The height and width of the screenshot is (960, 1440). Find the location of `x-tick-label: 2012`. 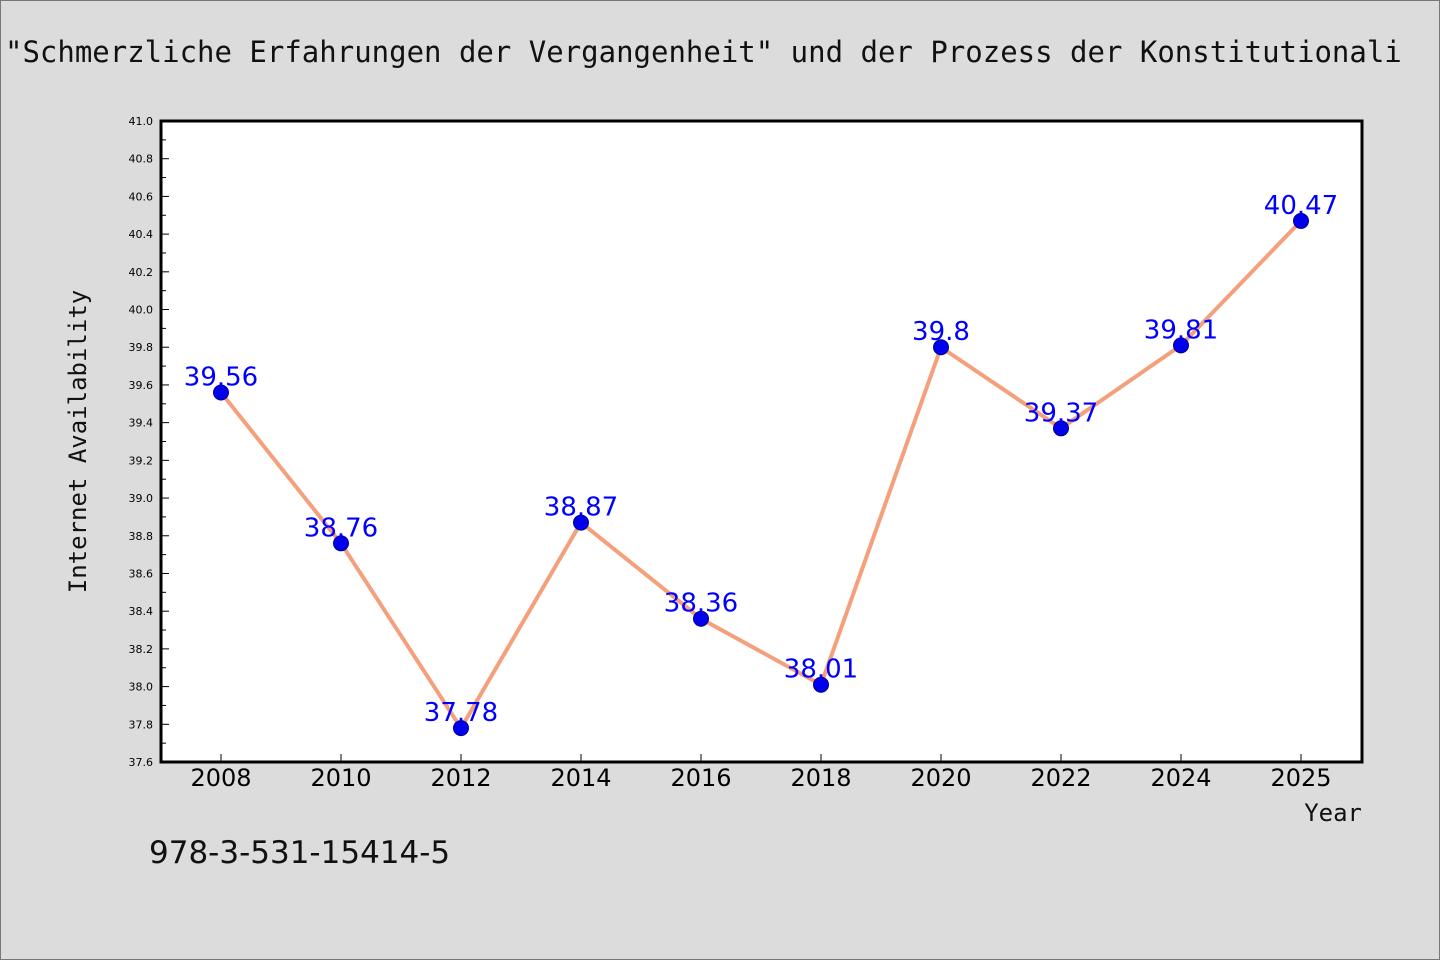

x-tick-label: 2012 is located at coordinates (460, 778).